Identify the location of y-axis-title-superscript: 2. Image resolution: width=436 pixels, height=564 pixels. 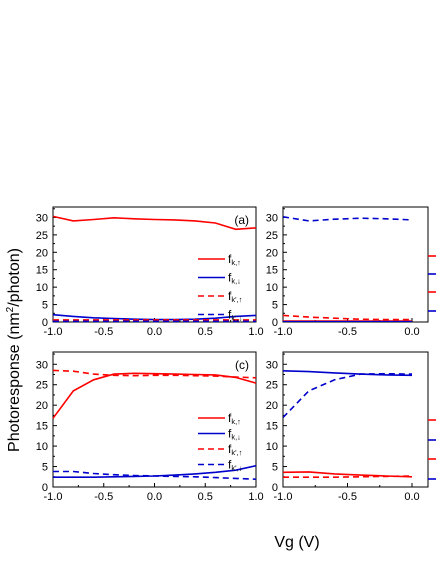
(10, 309).